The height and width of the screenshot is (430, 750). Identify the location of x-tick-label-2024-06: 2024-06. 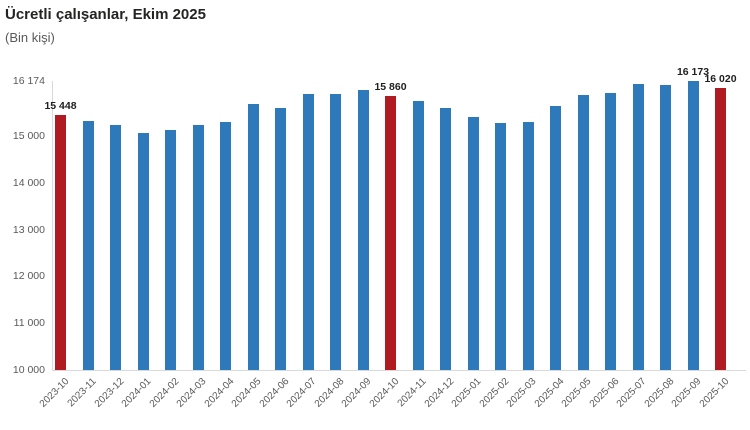
(274, 393).